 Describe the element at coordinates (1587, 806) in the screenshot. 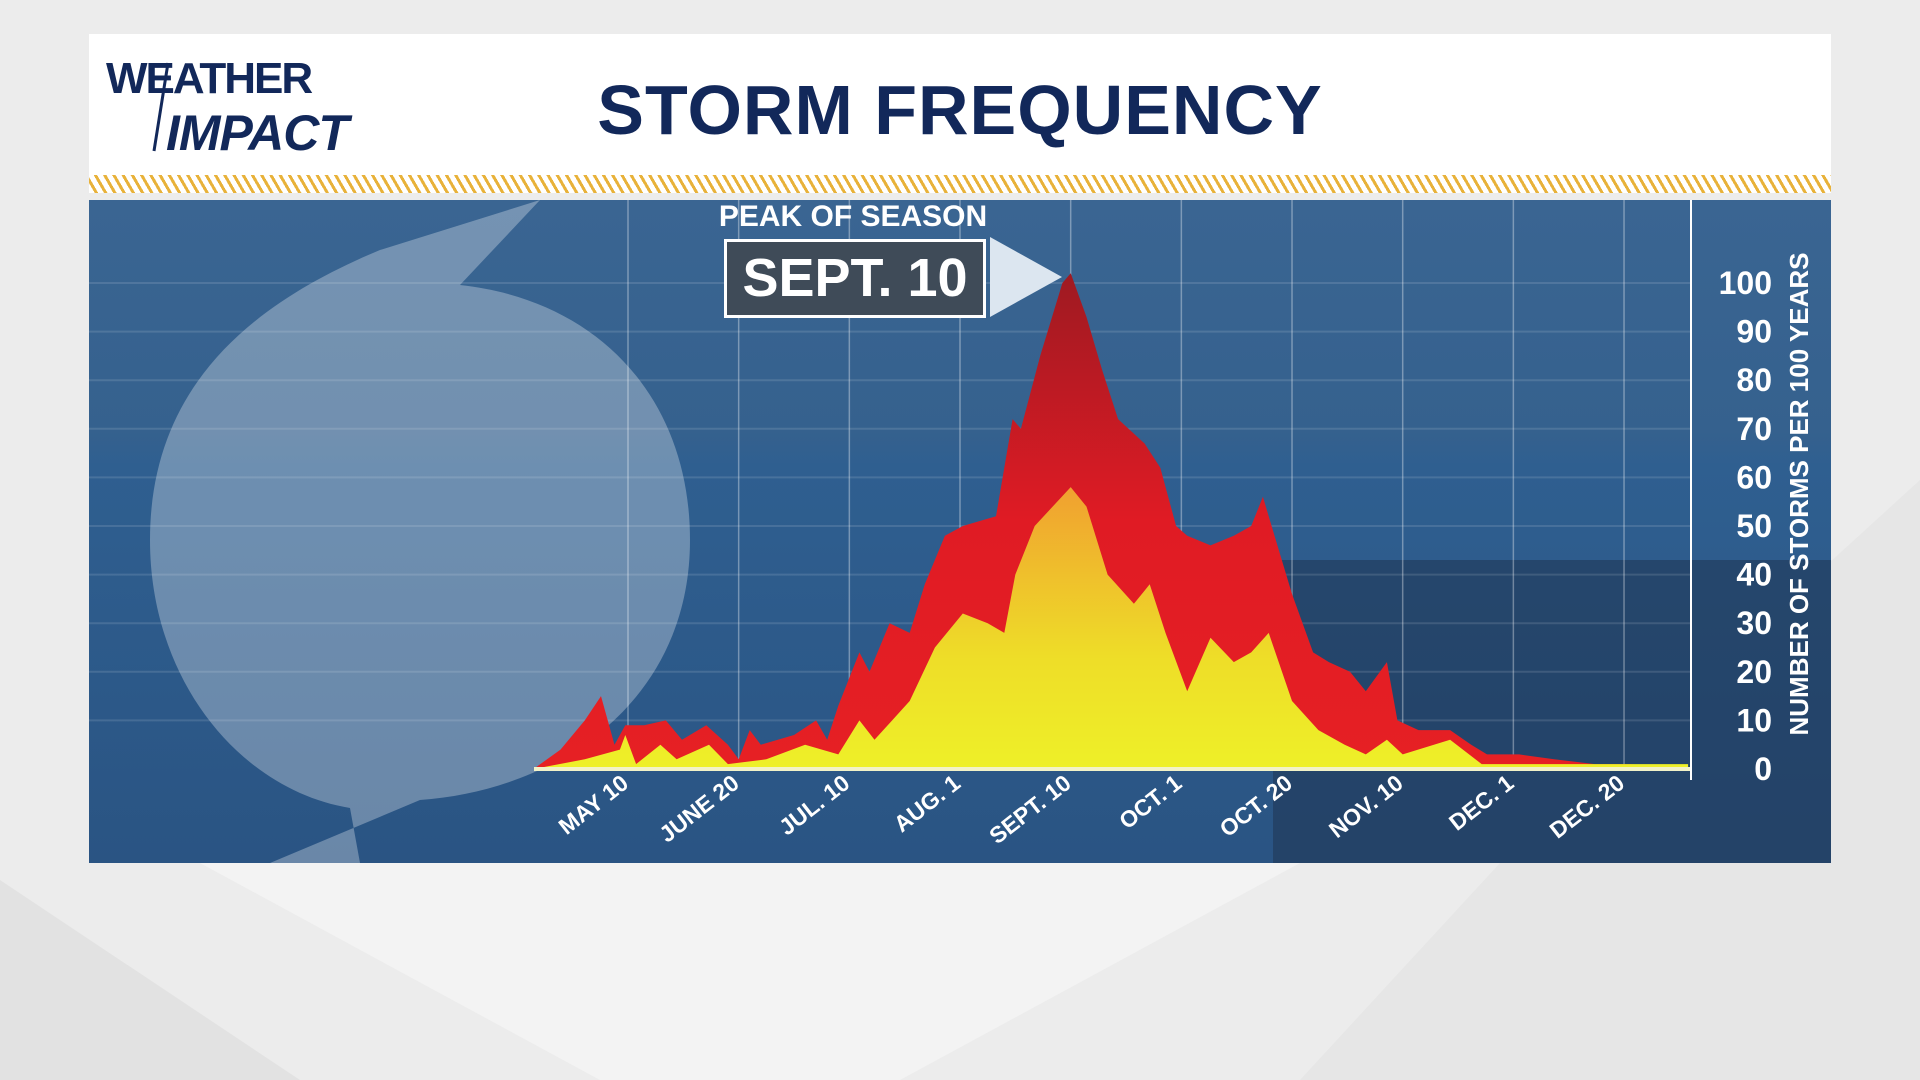

I see `x-tick-label: DEC. 20` at that location.